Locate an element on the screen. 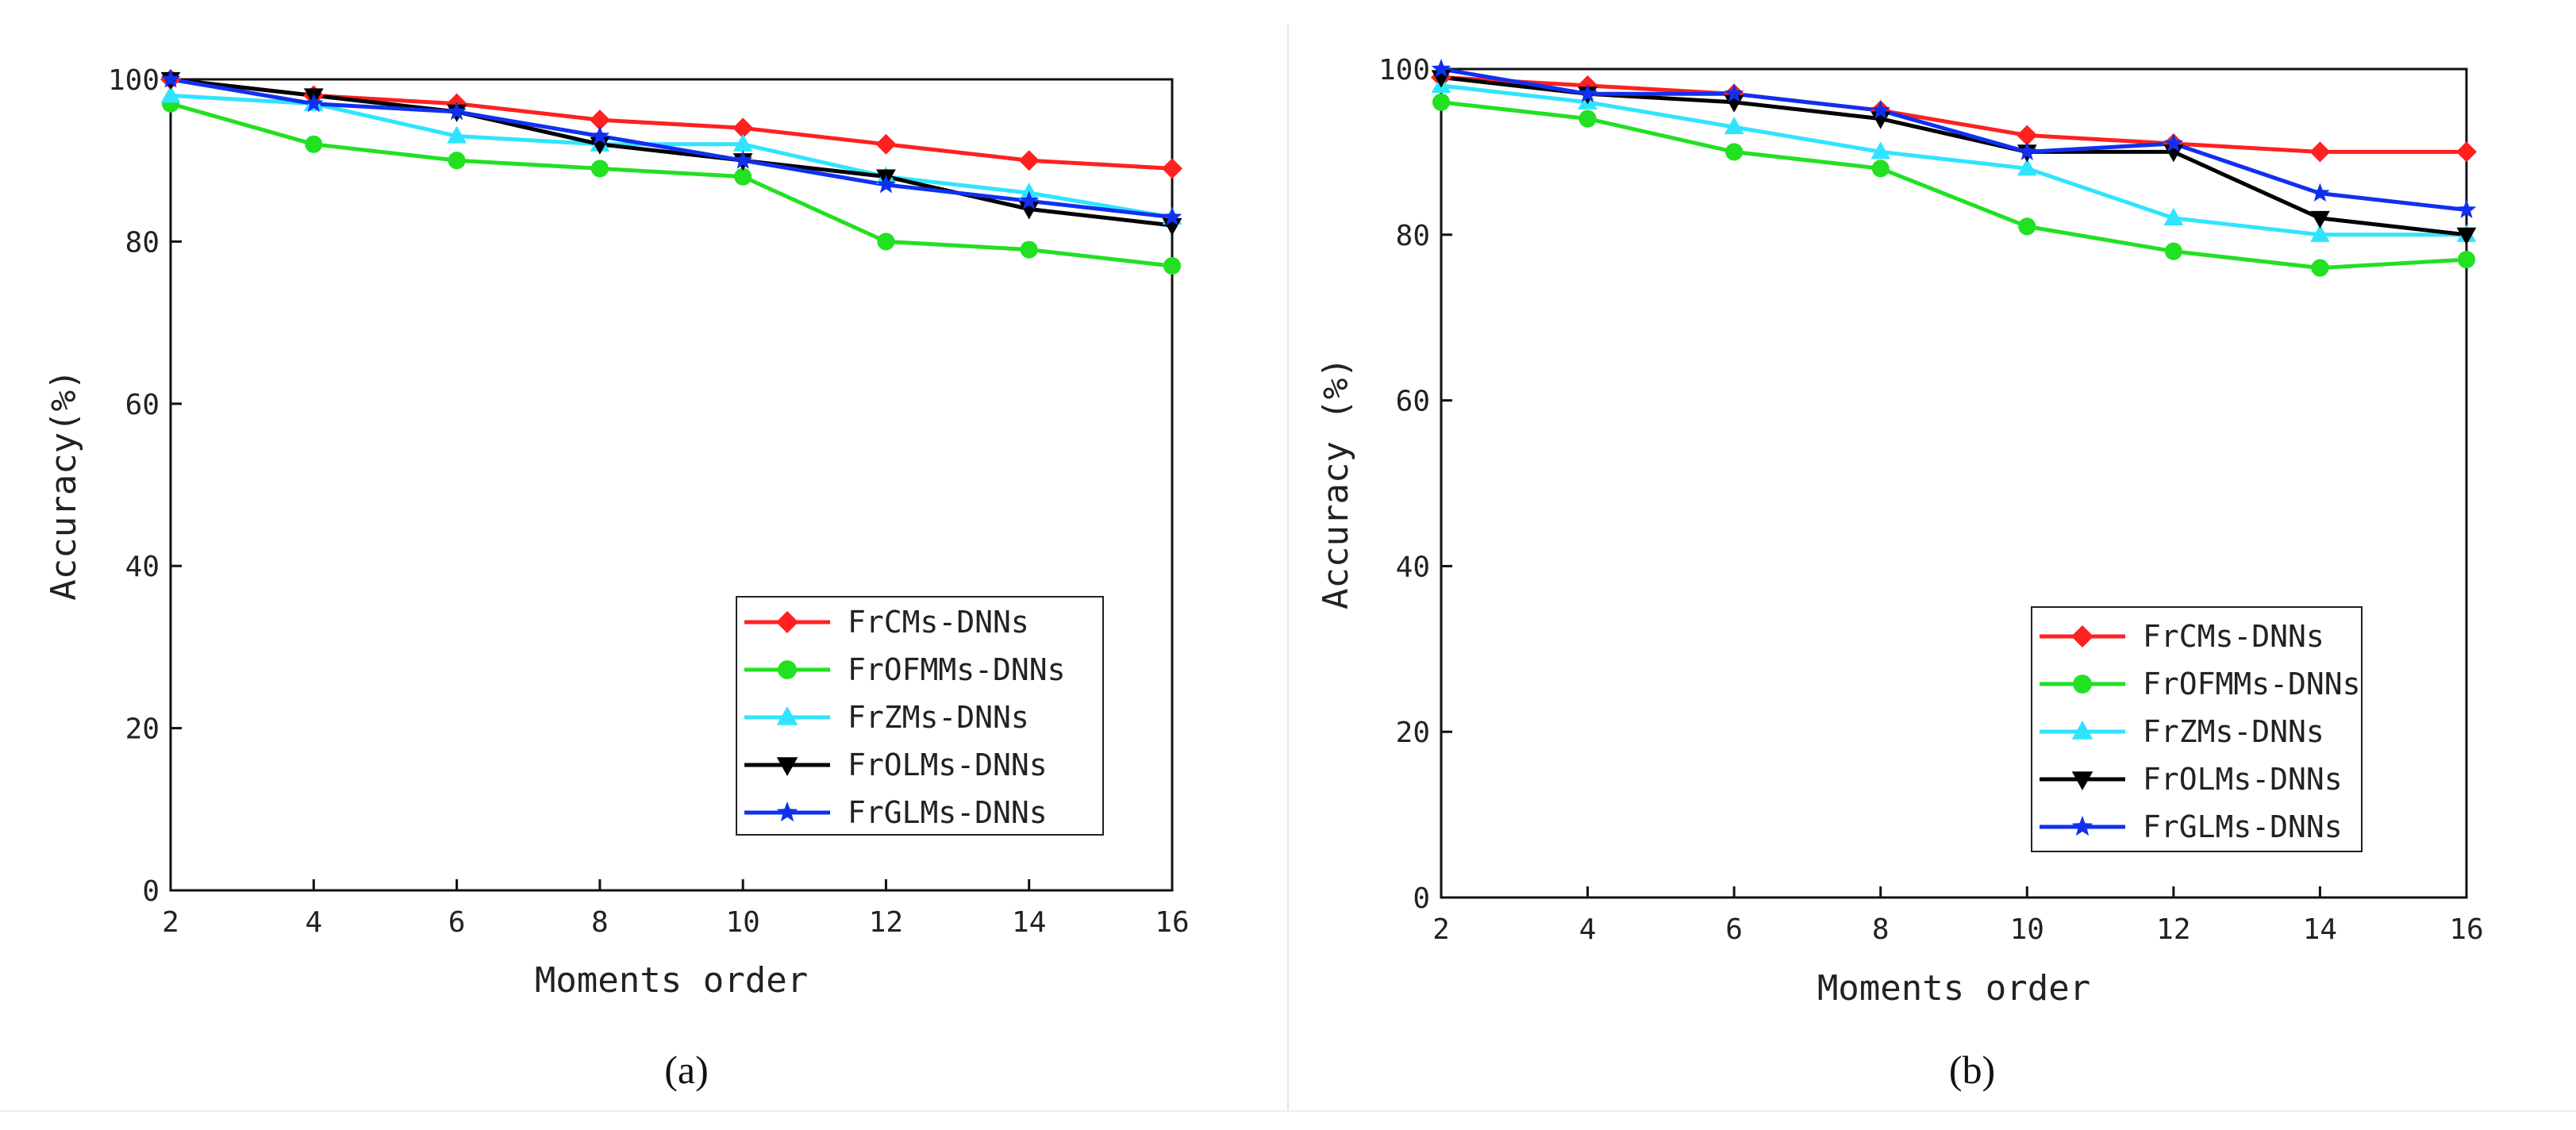 Image resolution: width=2576 pixels, height=1130 pixels. x-tick-label-b: 14 is located at coordinates (2320, 929).